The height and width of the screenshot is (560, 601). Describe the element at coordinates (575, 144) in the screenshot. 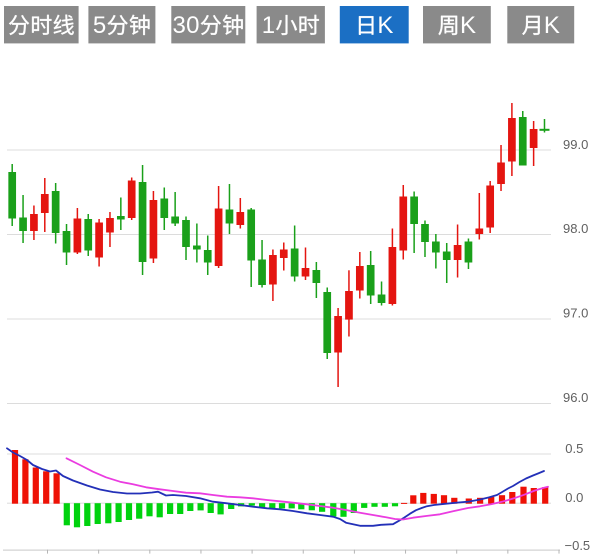

I see `svg-text: 99.0` at that location.